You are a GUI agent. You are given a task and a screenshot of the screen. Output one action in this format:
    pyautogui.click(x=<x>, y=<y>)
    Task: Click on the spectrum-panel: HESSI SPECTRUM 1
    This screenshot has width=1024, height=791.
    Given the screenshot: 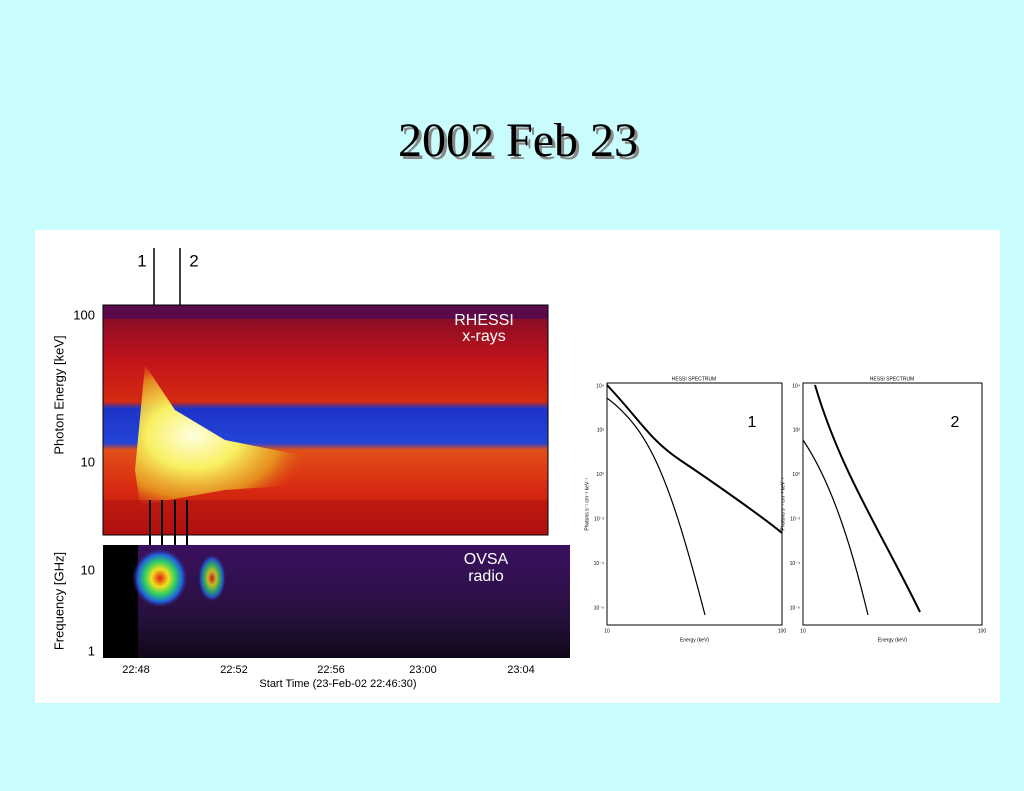 What is the action you would take?
    pyautogui.click(x=694, y=501)
    